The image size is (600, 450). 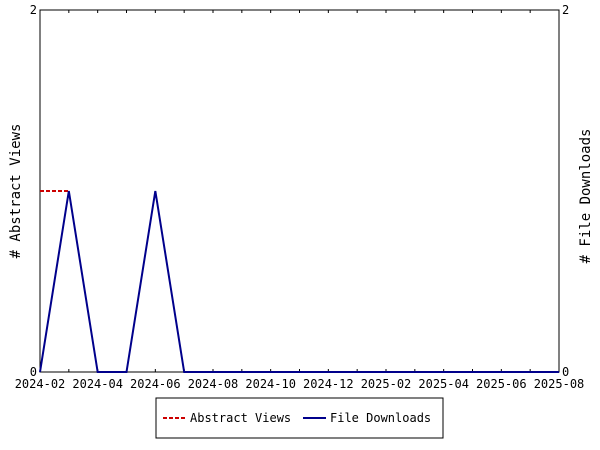 I want to click on x-tick-label: 2025-08, so click(x=559, y=384).